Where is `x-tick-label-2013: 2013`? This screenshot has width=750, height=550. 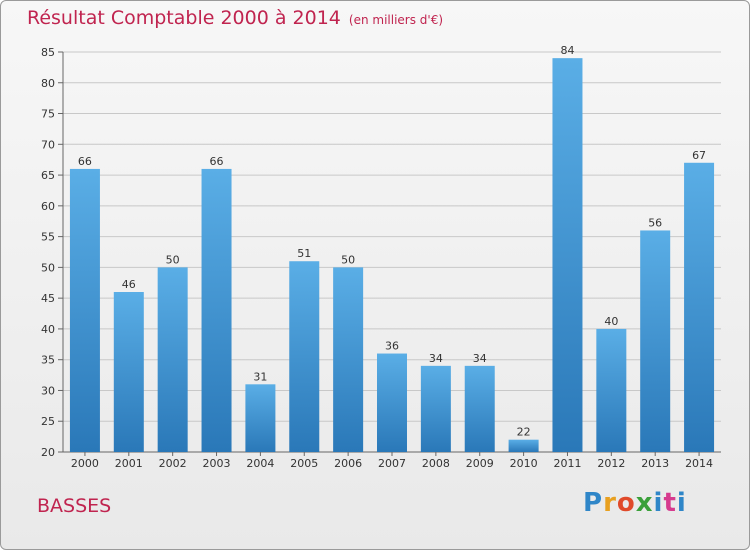
x-tick-label-2013: 2013 is located at coordinates (655, 463).